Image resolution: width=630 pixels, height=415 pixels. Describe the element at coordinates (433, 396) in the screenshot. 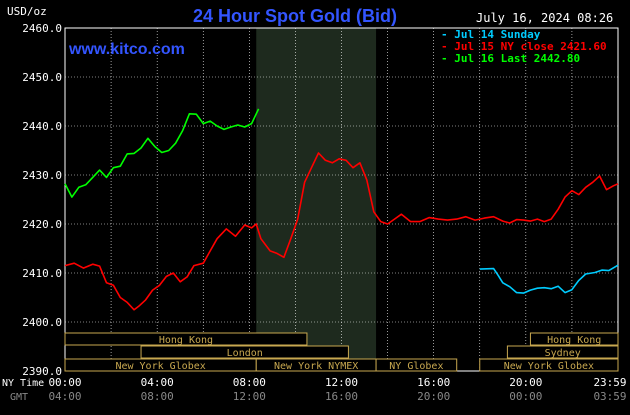

I see `x-tick-label-gmt: 20:00` at that location.